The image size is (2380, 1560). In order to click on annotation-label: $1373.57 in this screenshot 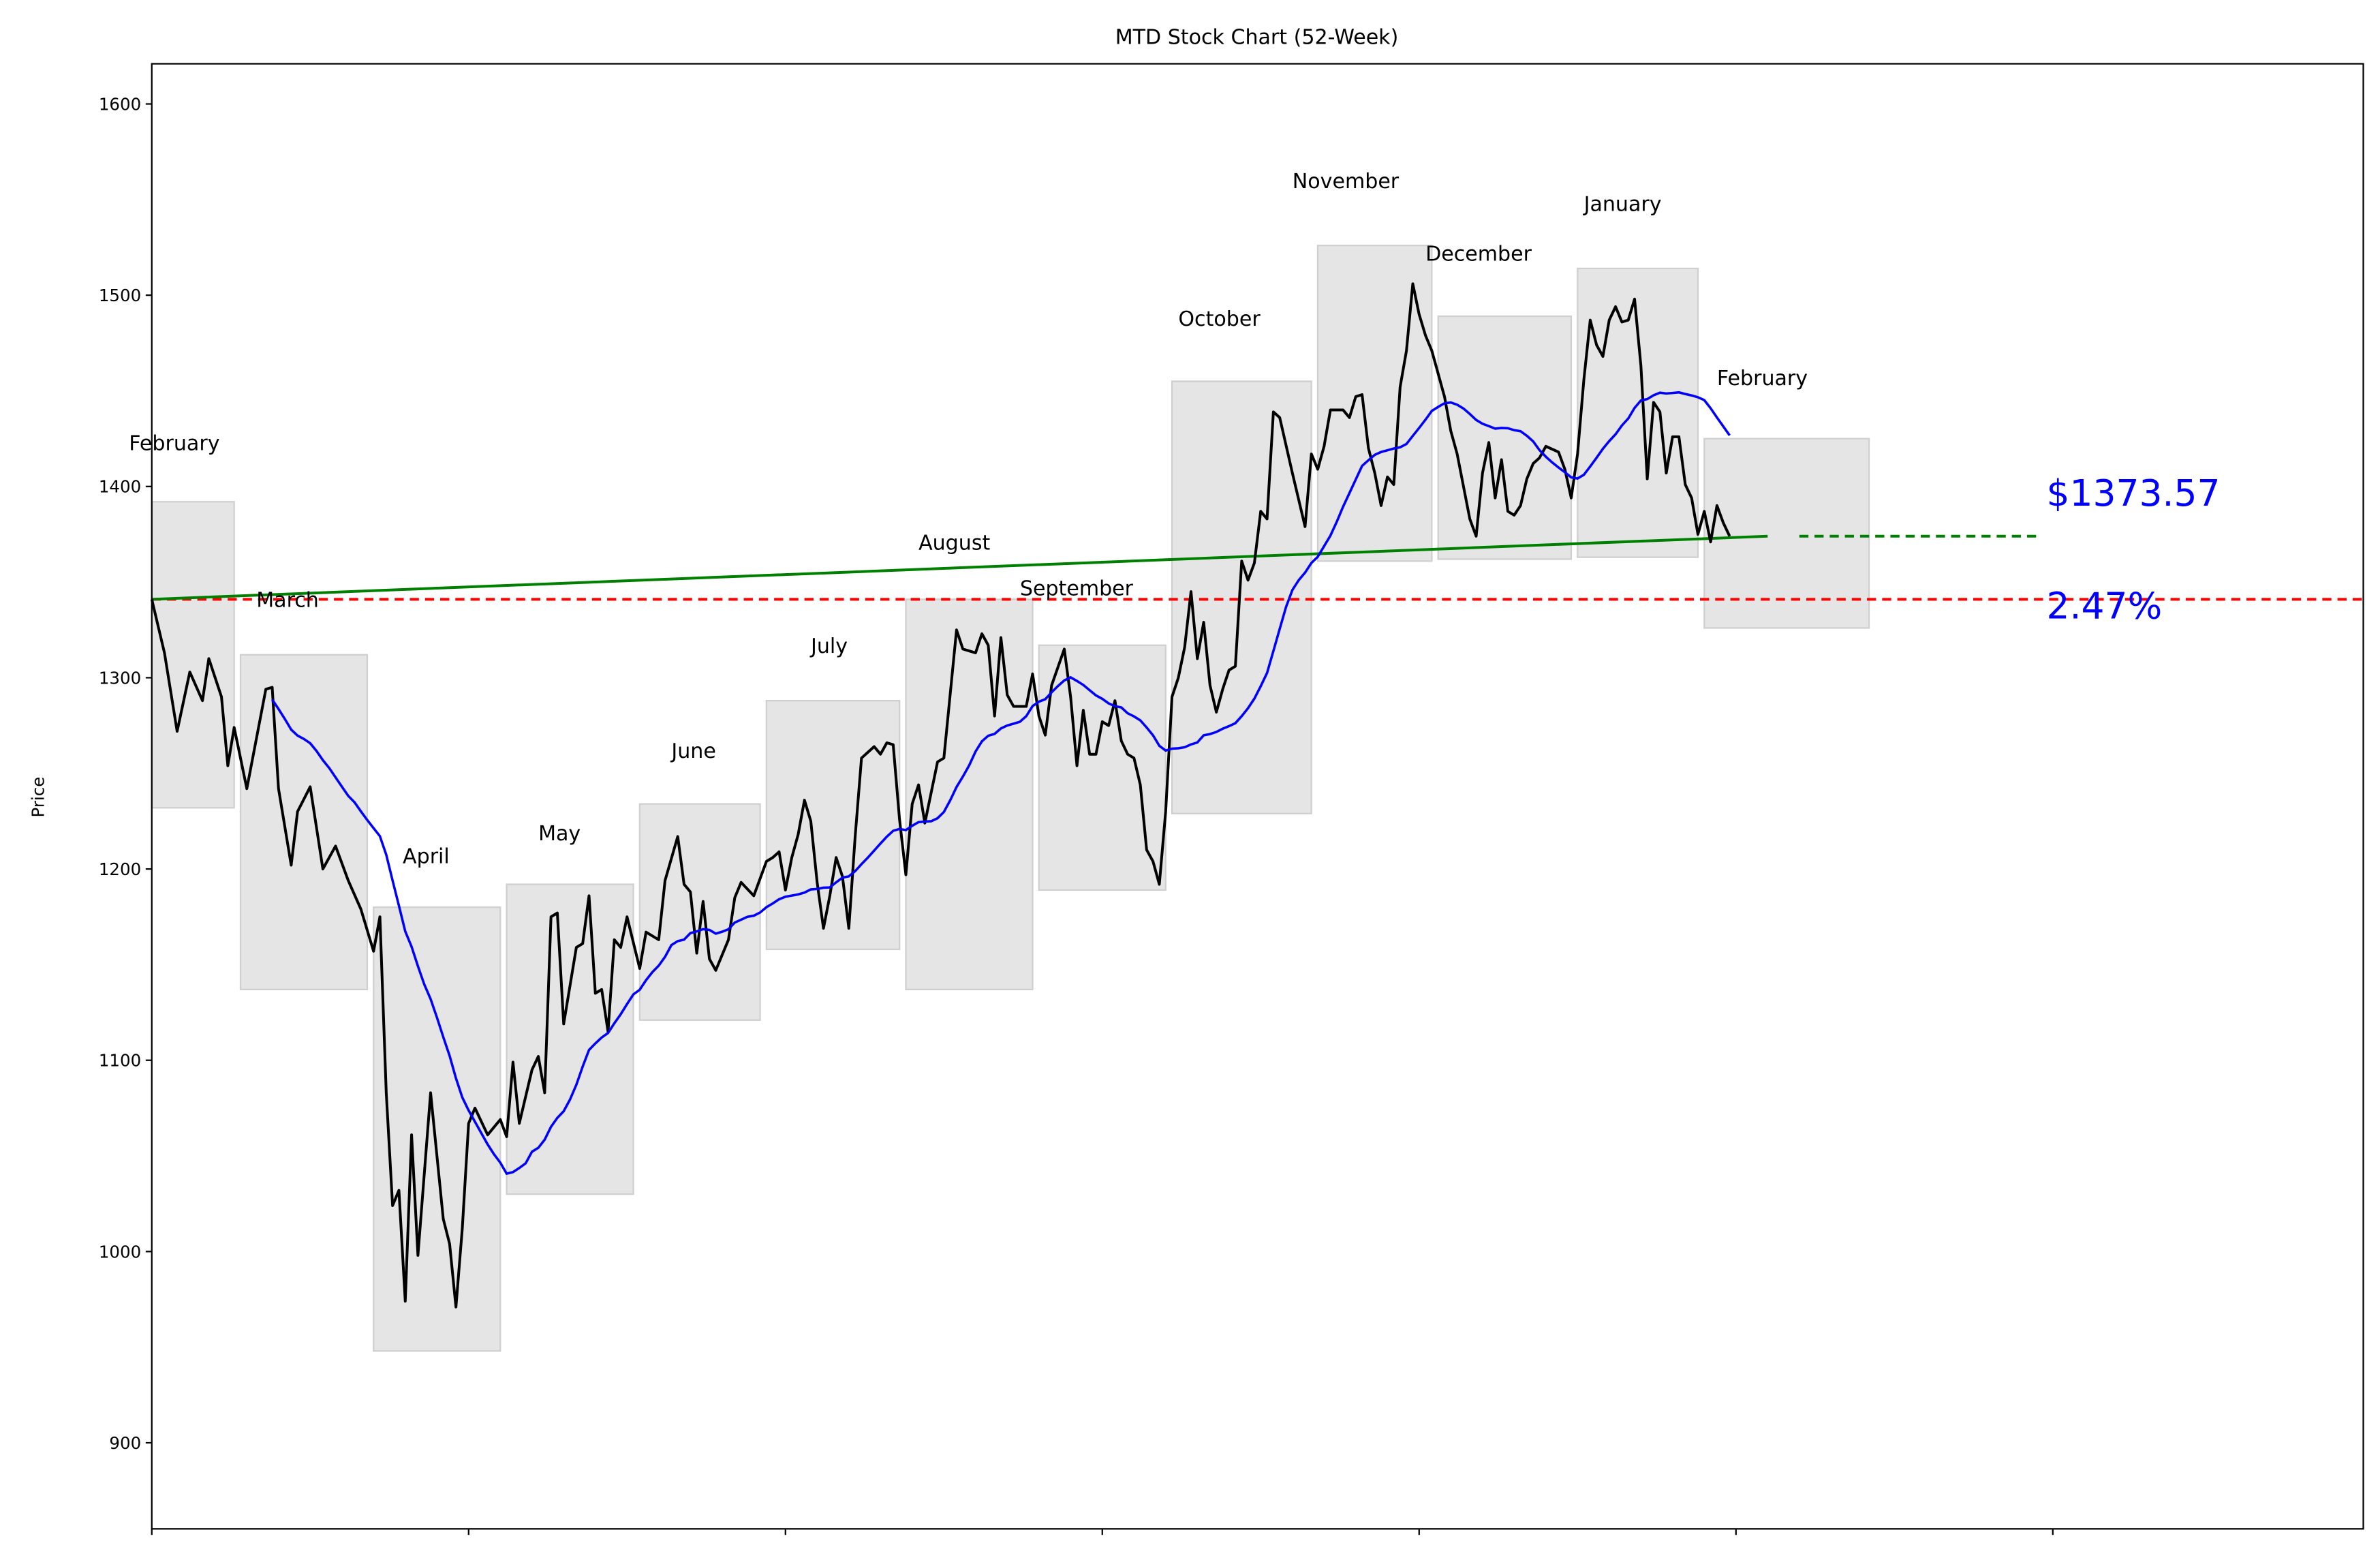, I will do `click(2133, 493)`.